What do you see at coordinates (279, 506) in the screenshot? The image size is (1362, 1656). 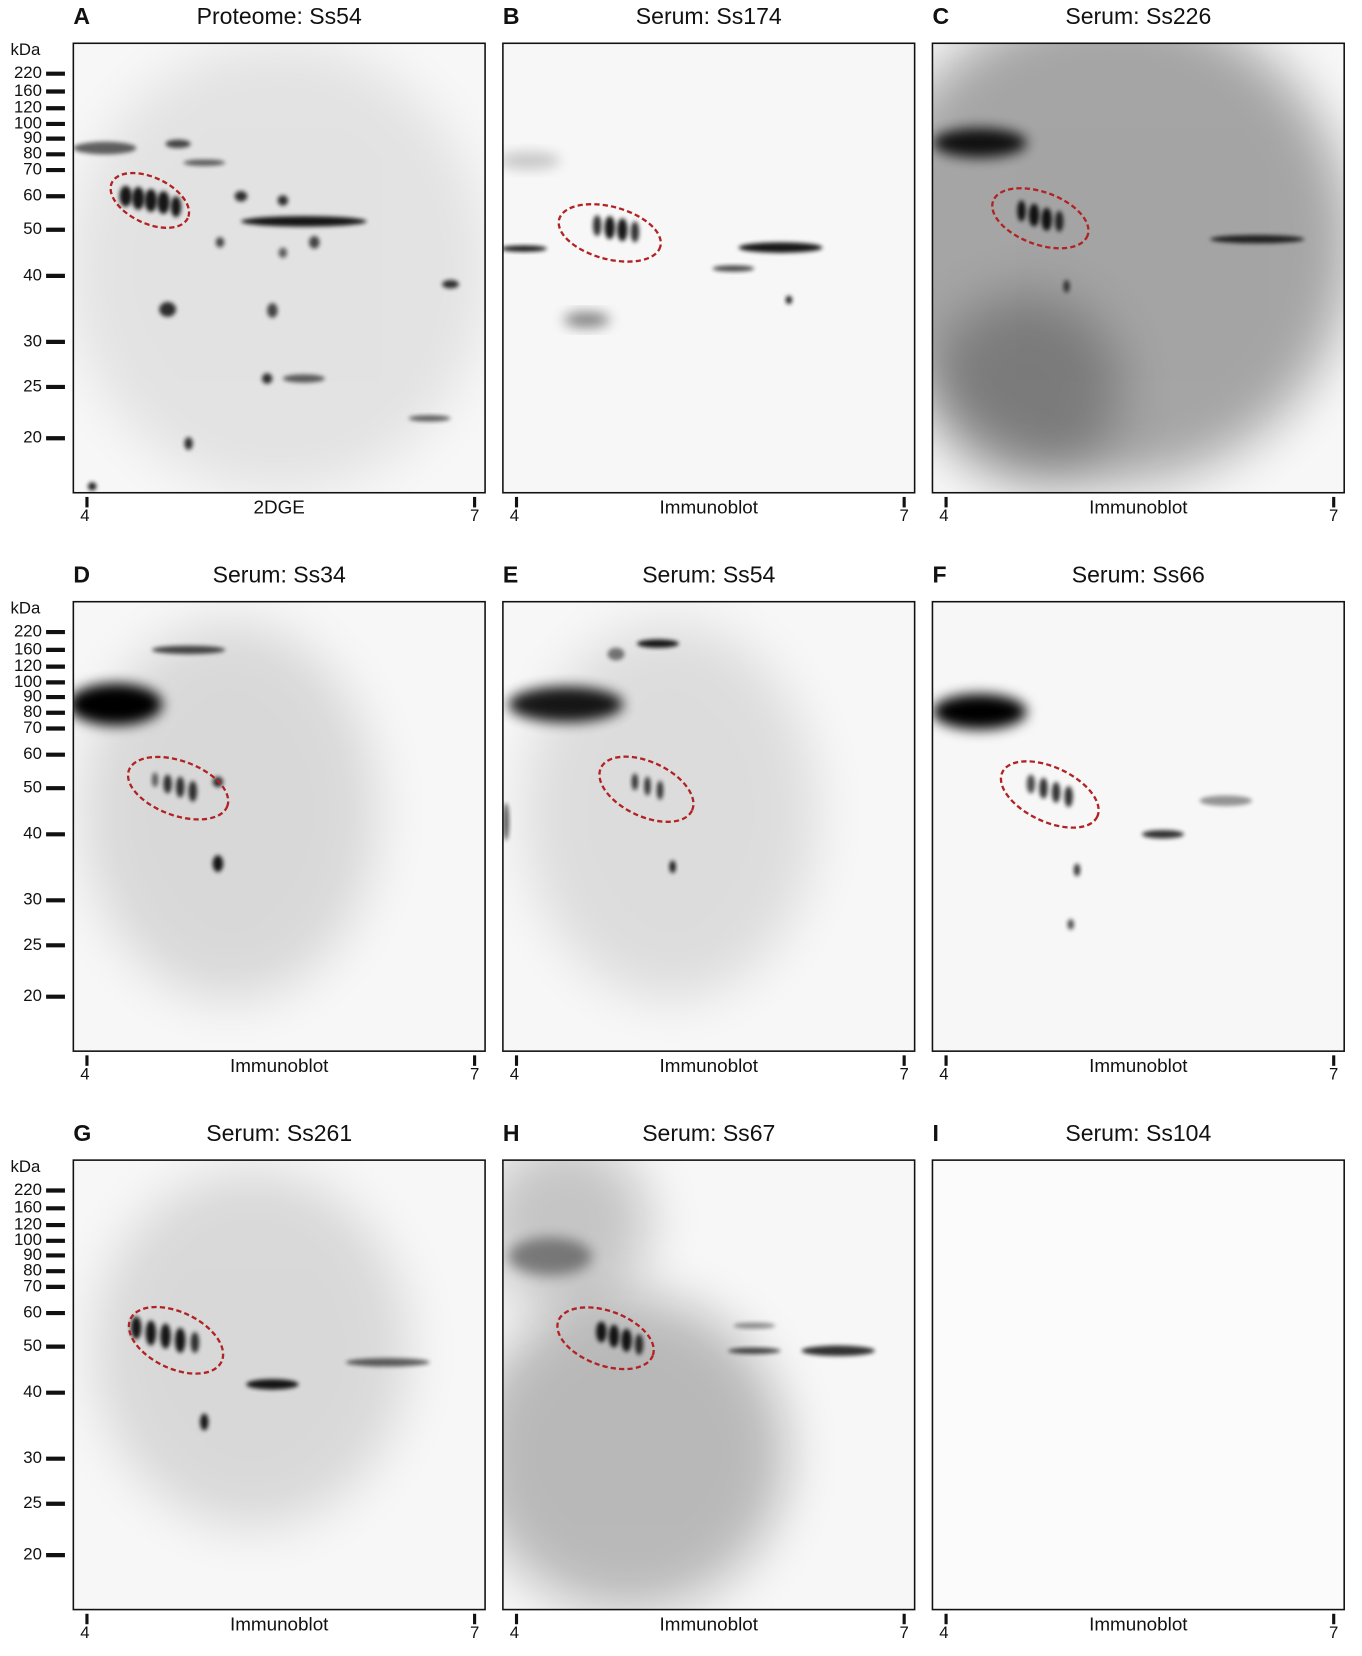 I see `x-axis-label: 2DGE` at bounding box center [279, 506].